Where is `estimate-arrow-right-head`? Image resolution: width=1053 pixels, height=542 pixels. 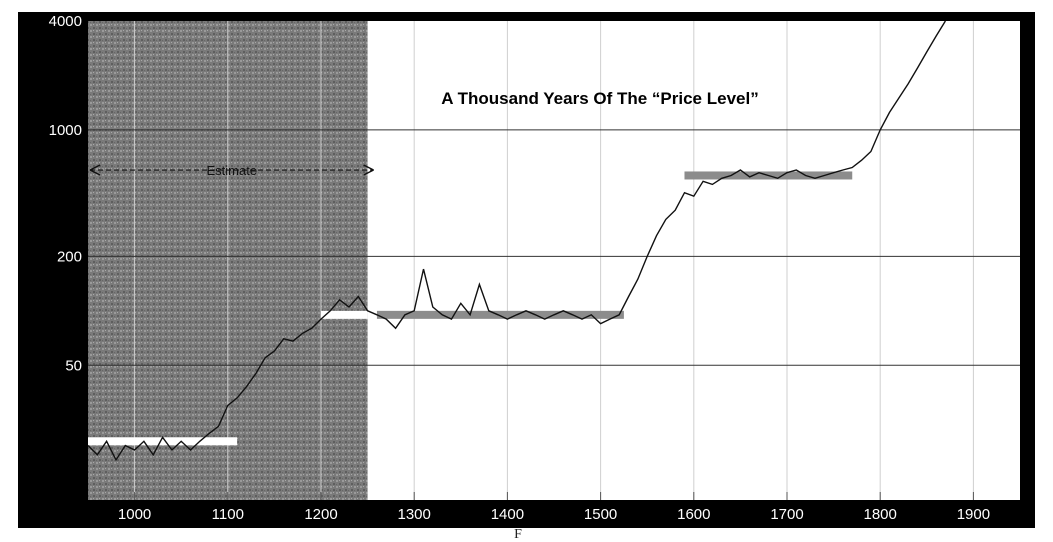 estimate-arrow-right-head is located at coordinates (368, 170).